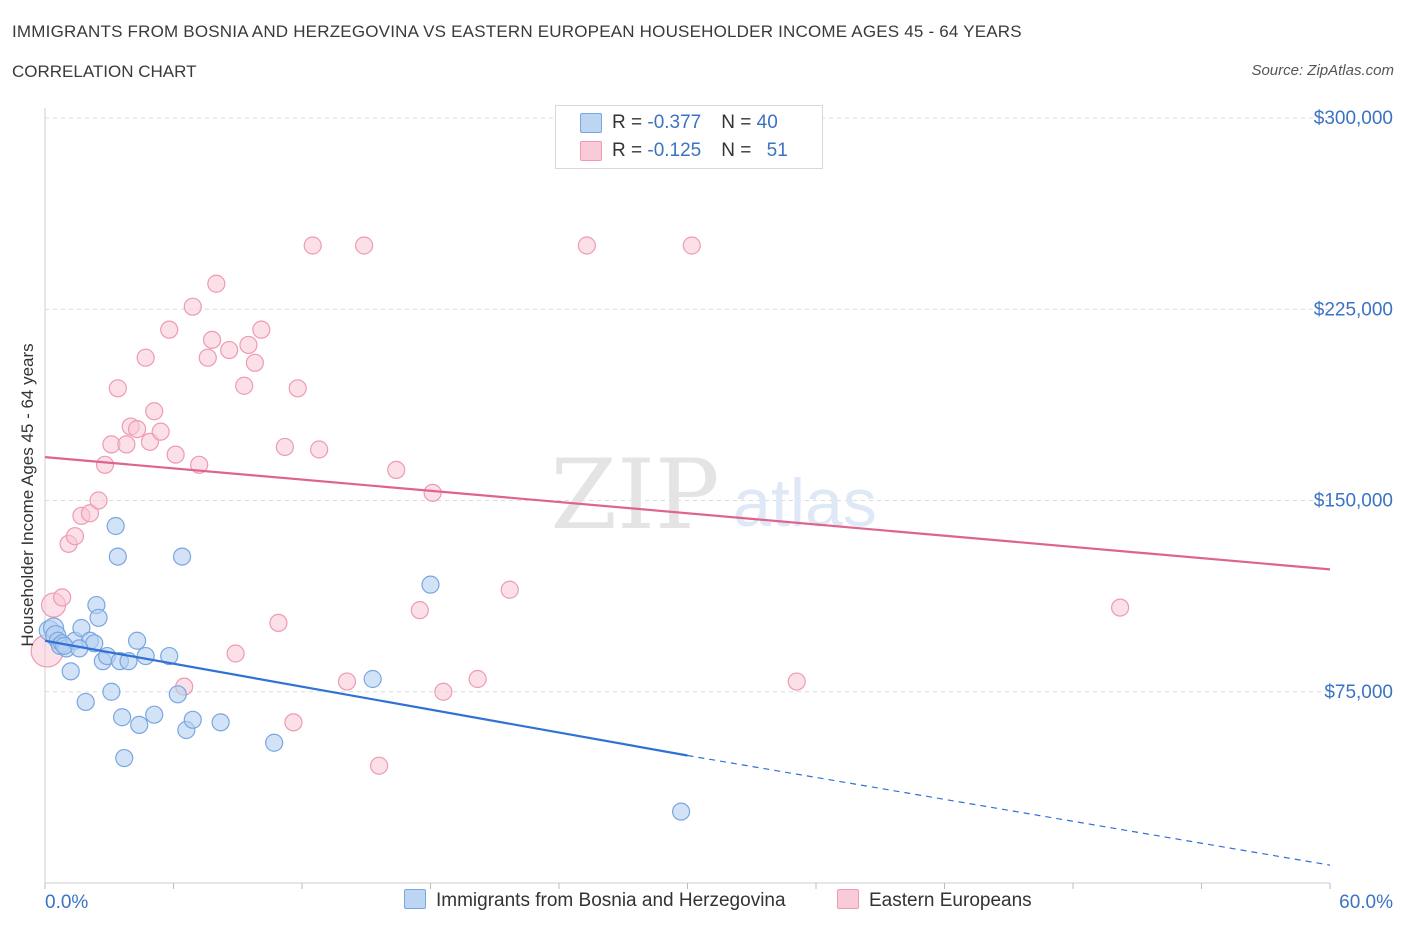 This screenshot has width=1406, height=930. What do you see at coordinates (104, 71) in the screenshot?
I see `chart-subtitle: CORRELATION CHART` at bounding box center [104, 71].